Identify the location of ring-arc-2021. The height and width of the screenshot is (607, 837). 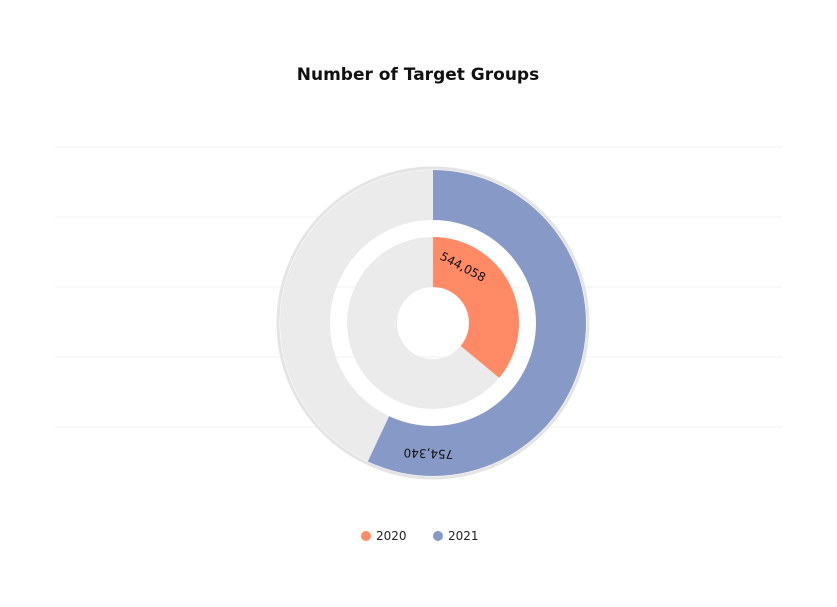
(476, 323).